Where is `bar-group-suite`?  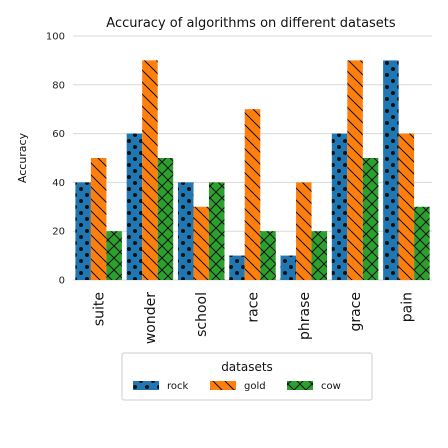
bar-group-suite is located at coordinates (98, 219).